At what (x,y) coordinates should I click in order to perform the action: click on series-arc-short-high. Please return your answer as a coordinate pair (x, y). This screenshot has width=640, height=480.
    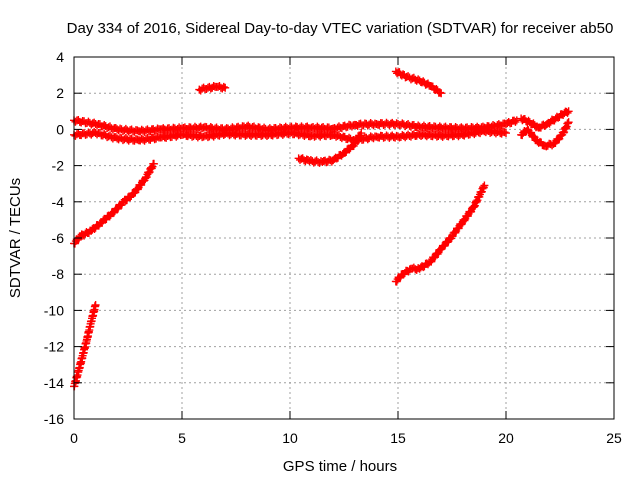
    Looking at the image, I should click on (212, 88).